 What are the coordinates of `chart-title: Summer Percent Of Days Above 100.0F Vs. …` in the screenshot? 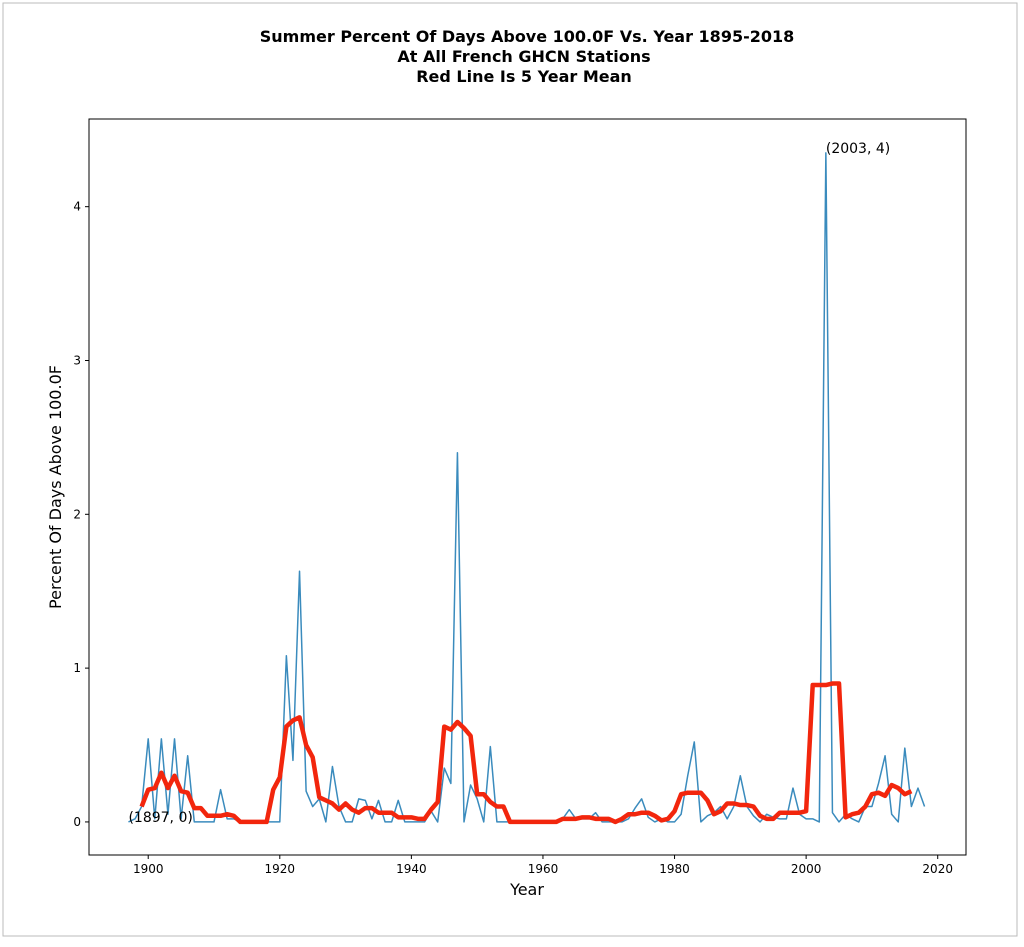 It's located at (527, 36).